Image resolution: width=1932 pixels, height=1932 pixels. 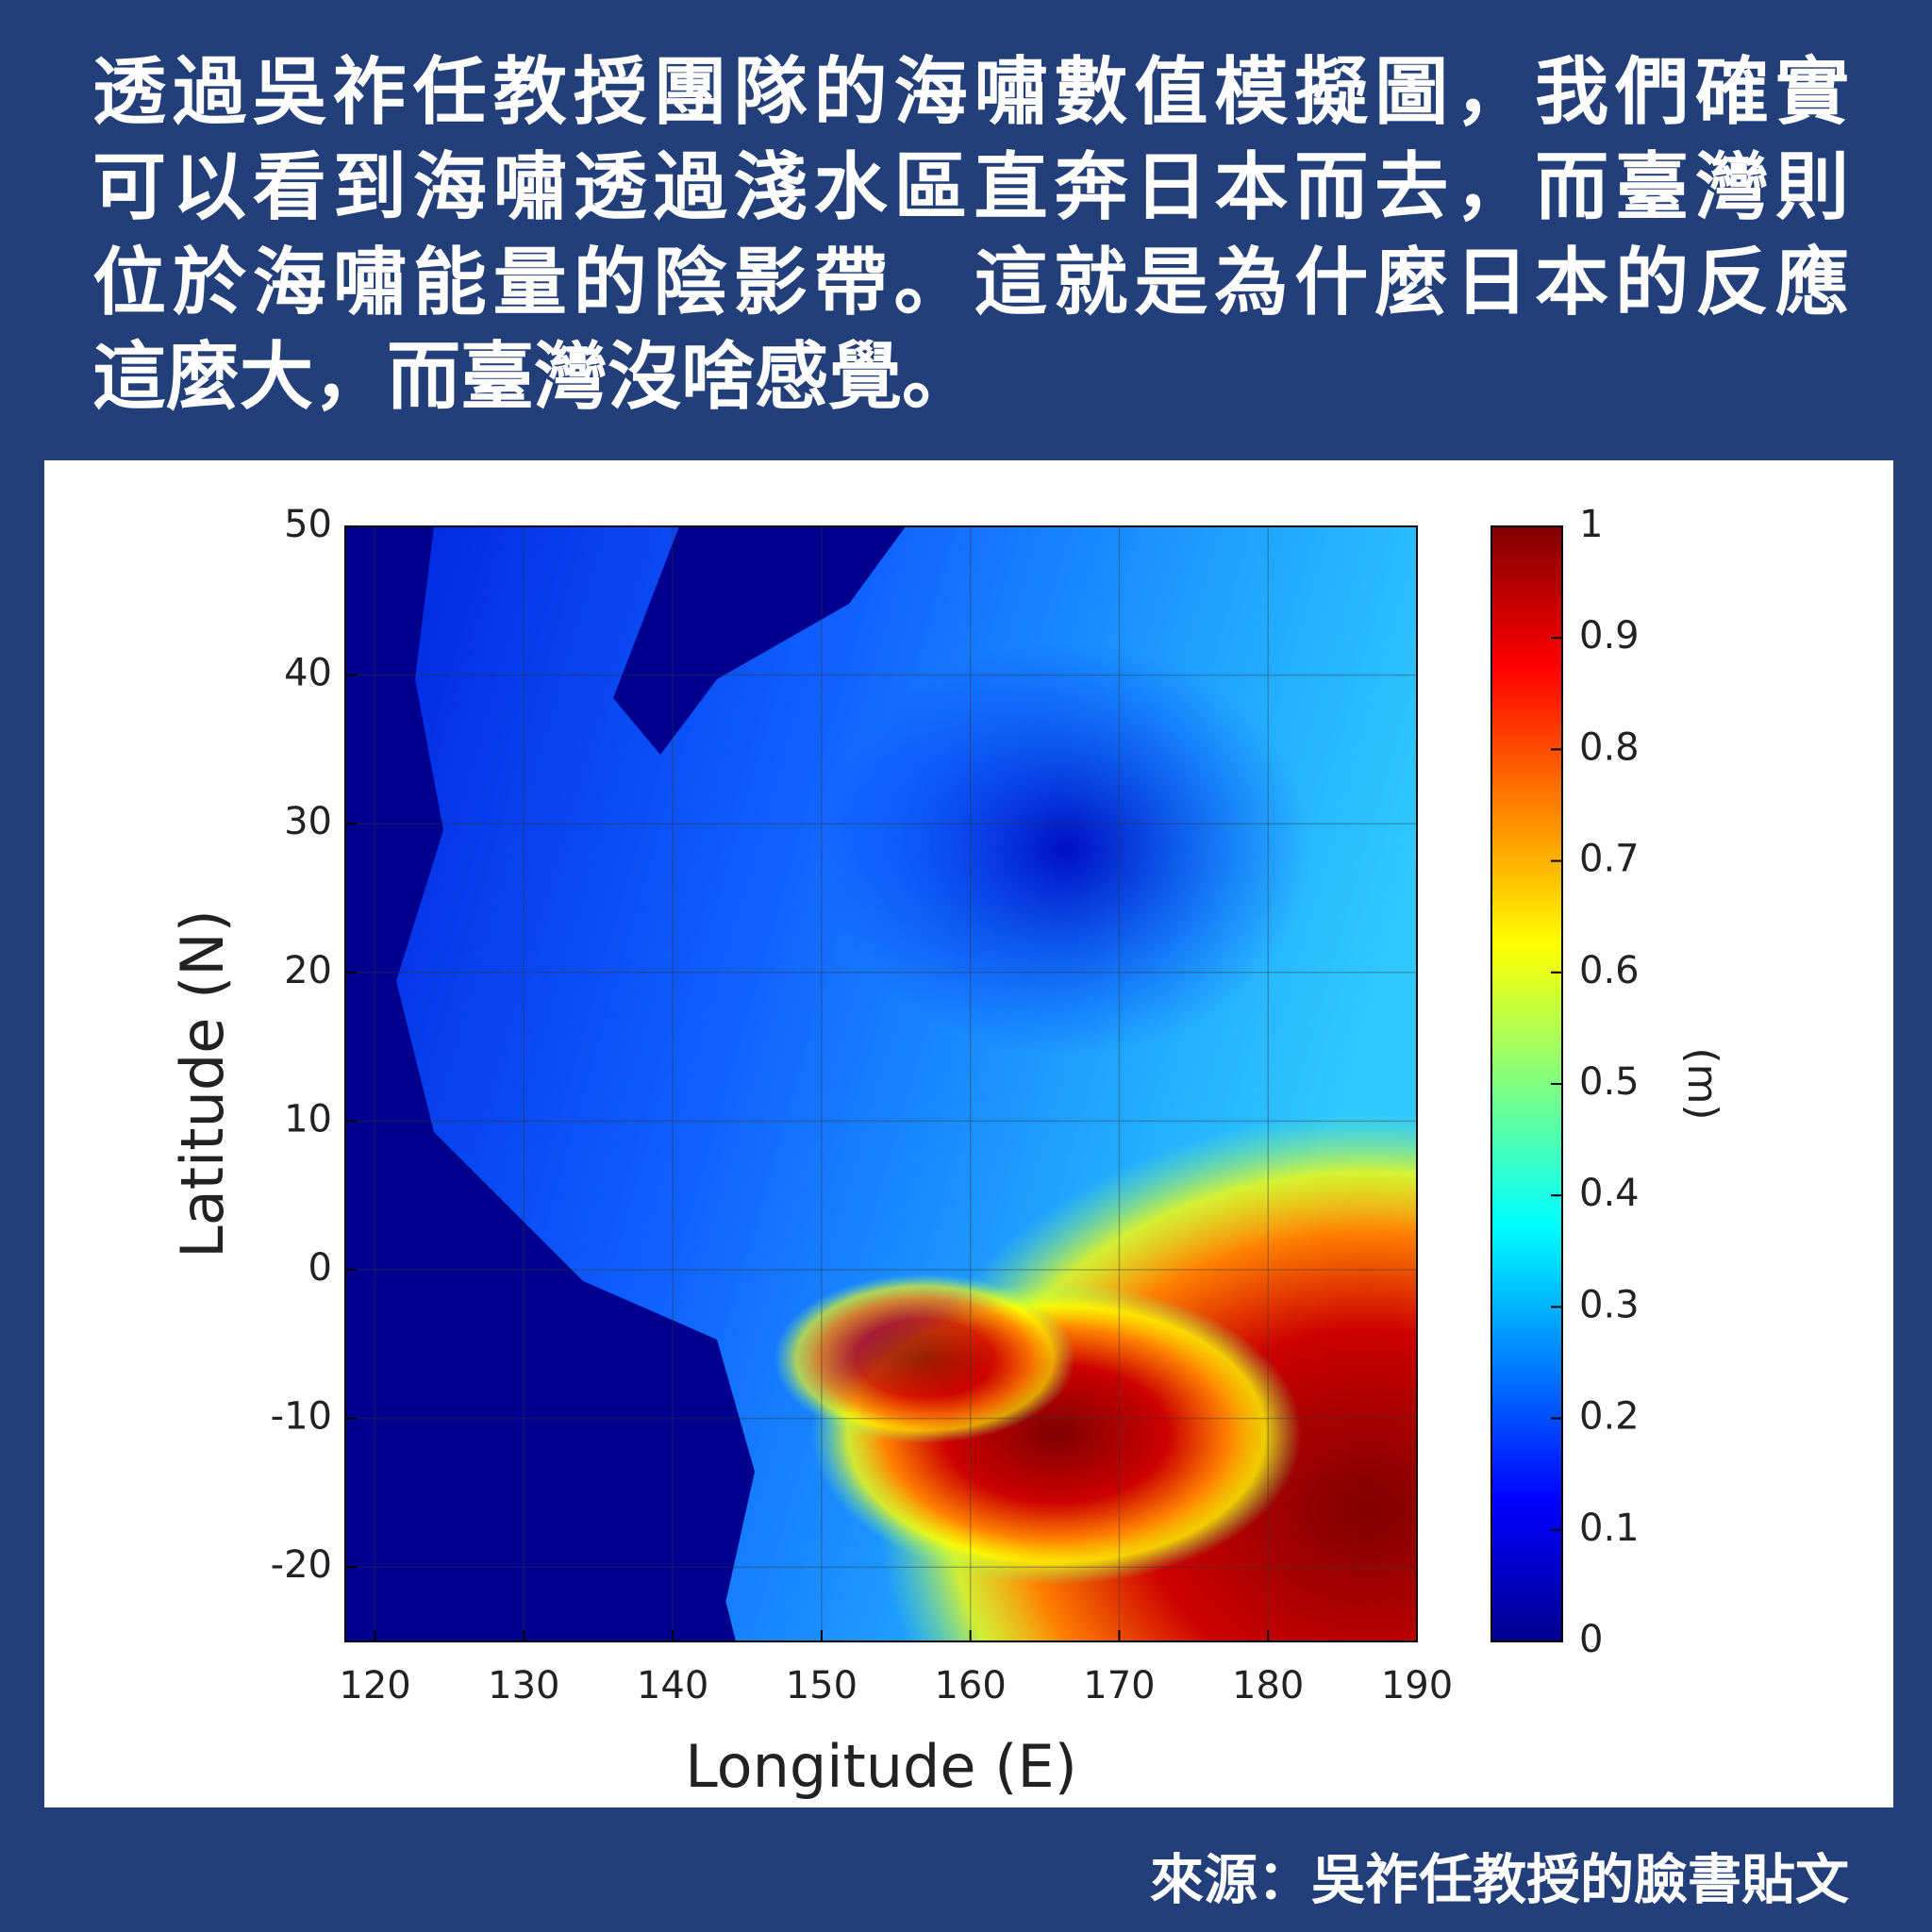 What do you see at coordinates (970, 1686) in the screenshot?
I see `x-tick-label: 160` at bounding box center [970, 1686].